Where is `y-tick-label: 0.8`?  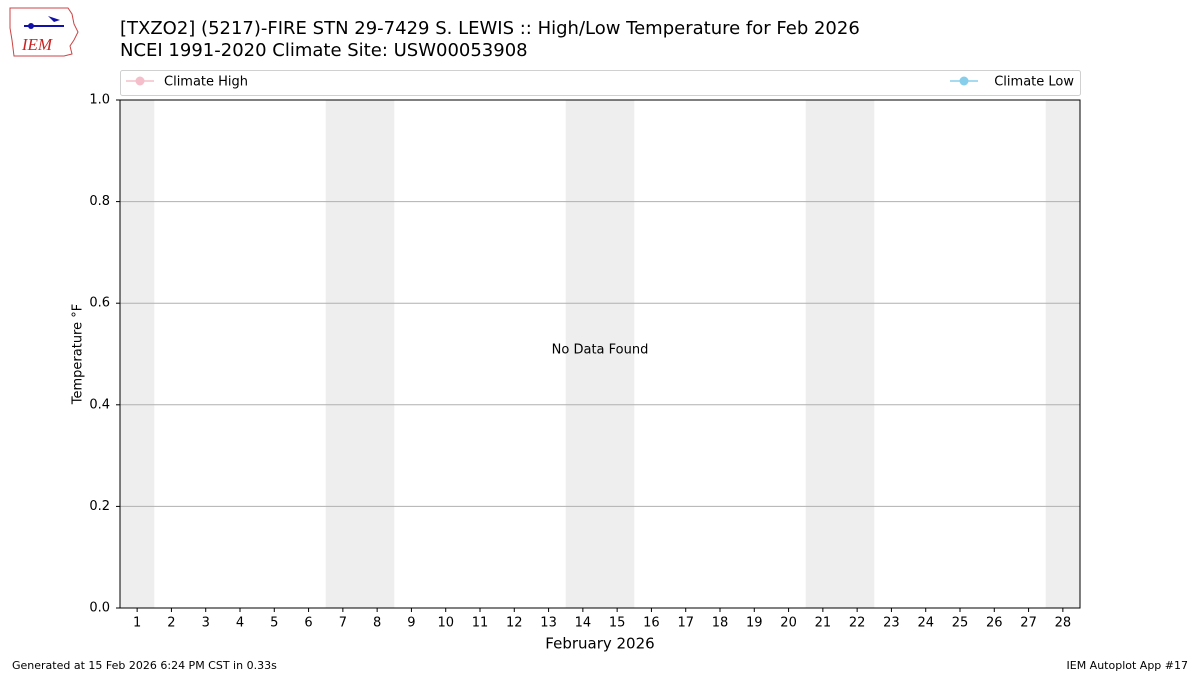 y-tick-label: 0.8 is located at coordinates (99, 201).